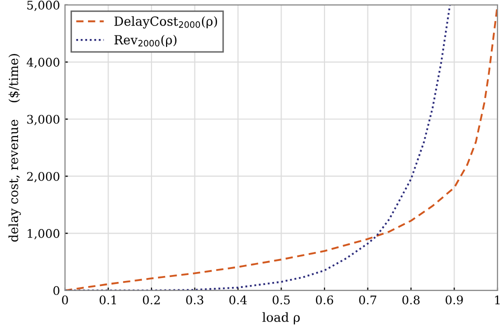  Describe the element at coordinates (497, 299) in the screenshot. I see `x-tick-label: 1` at that location.